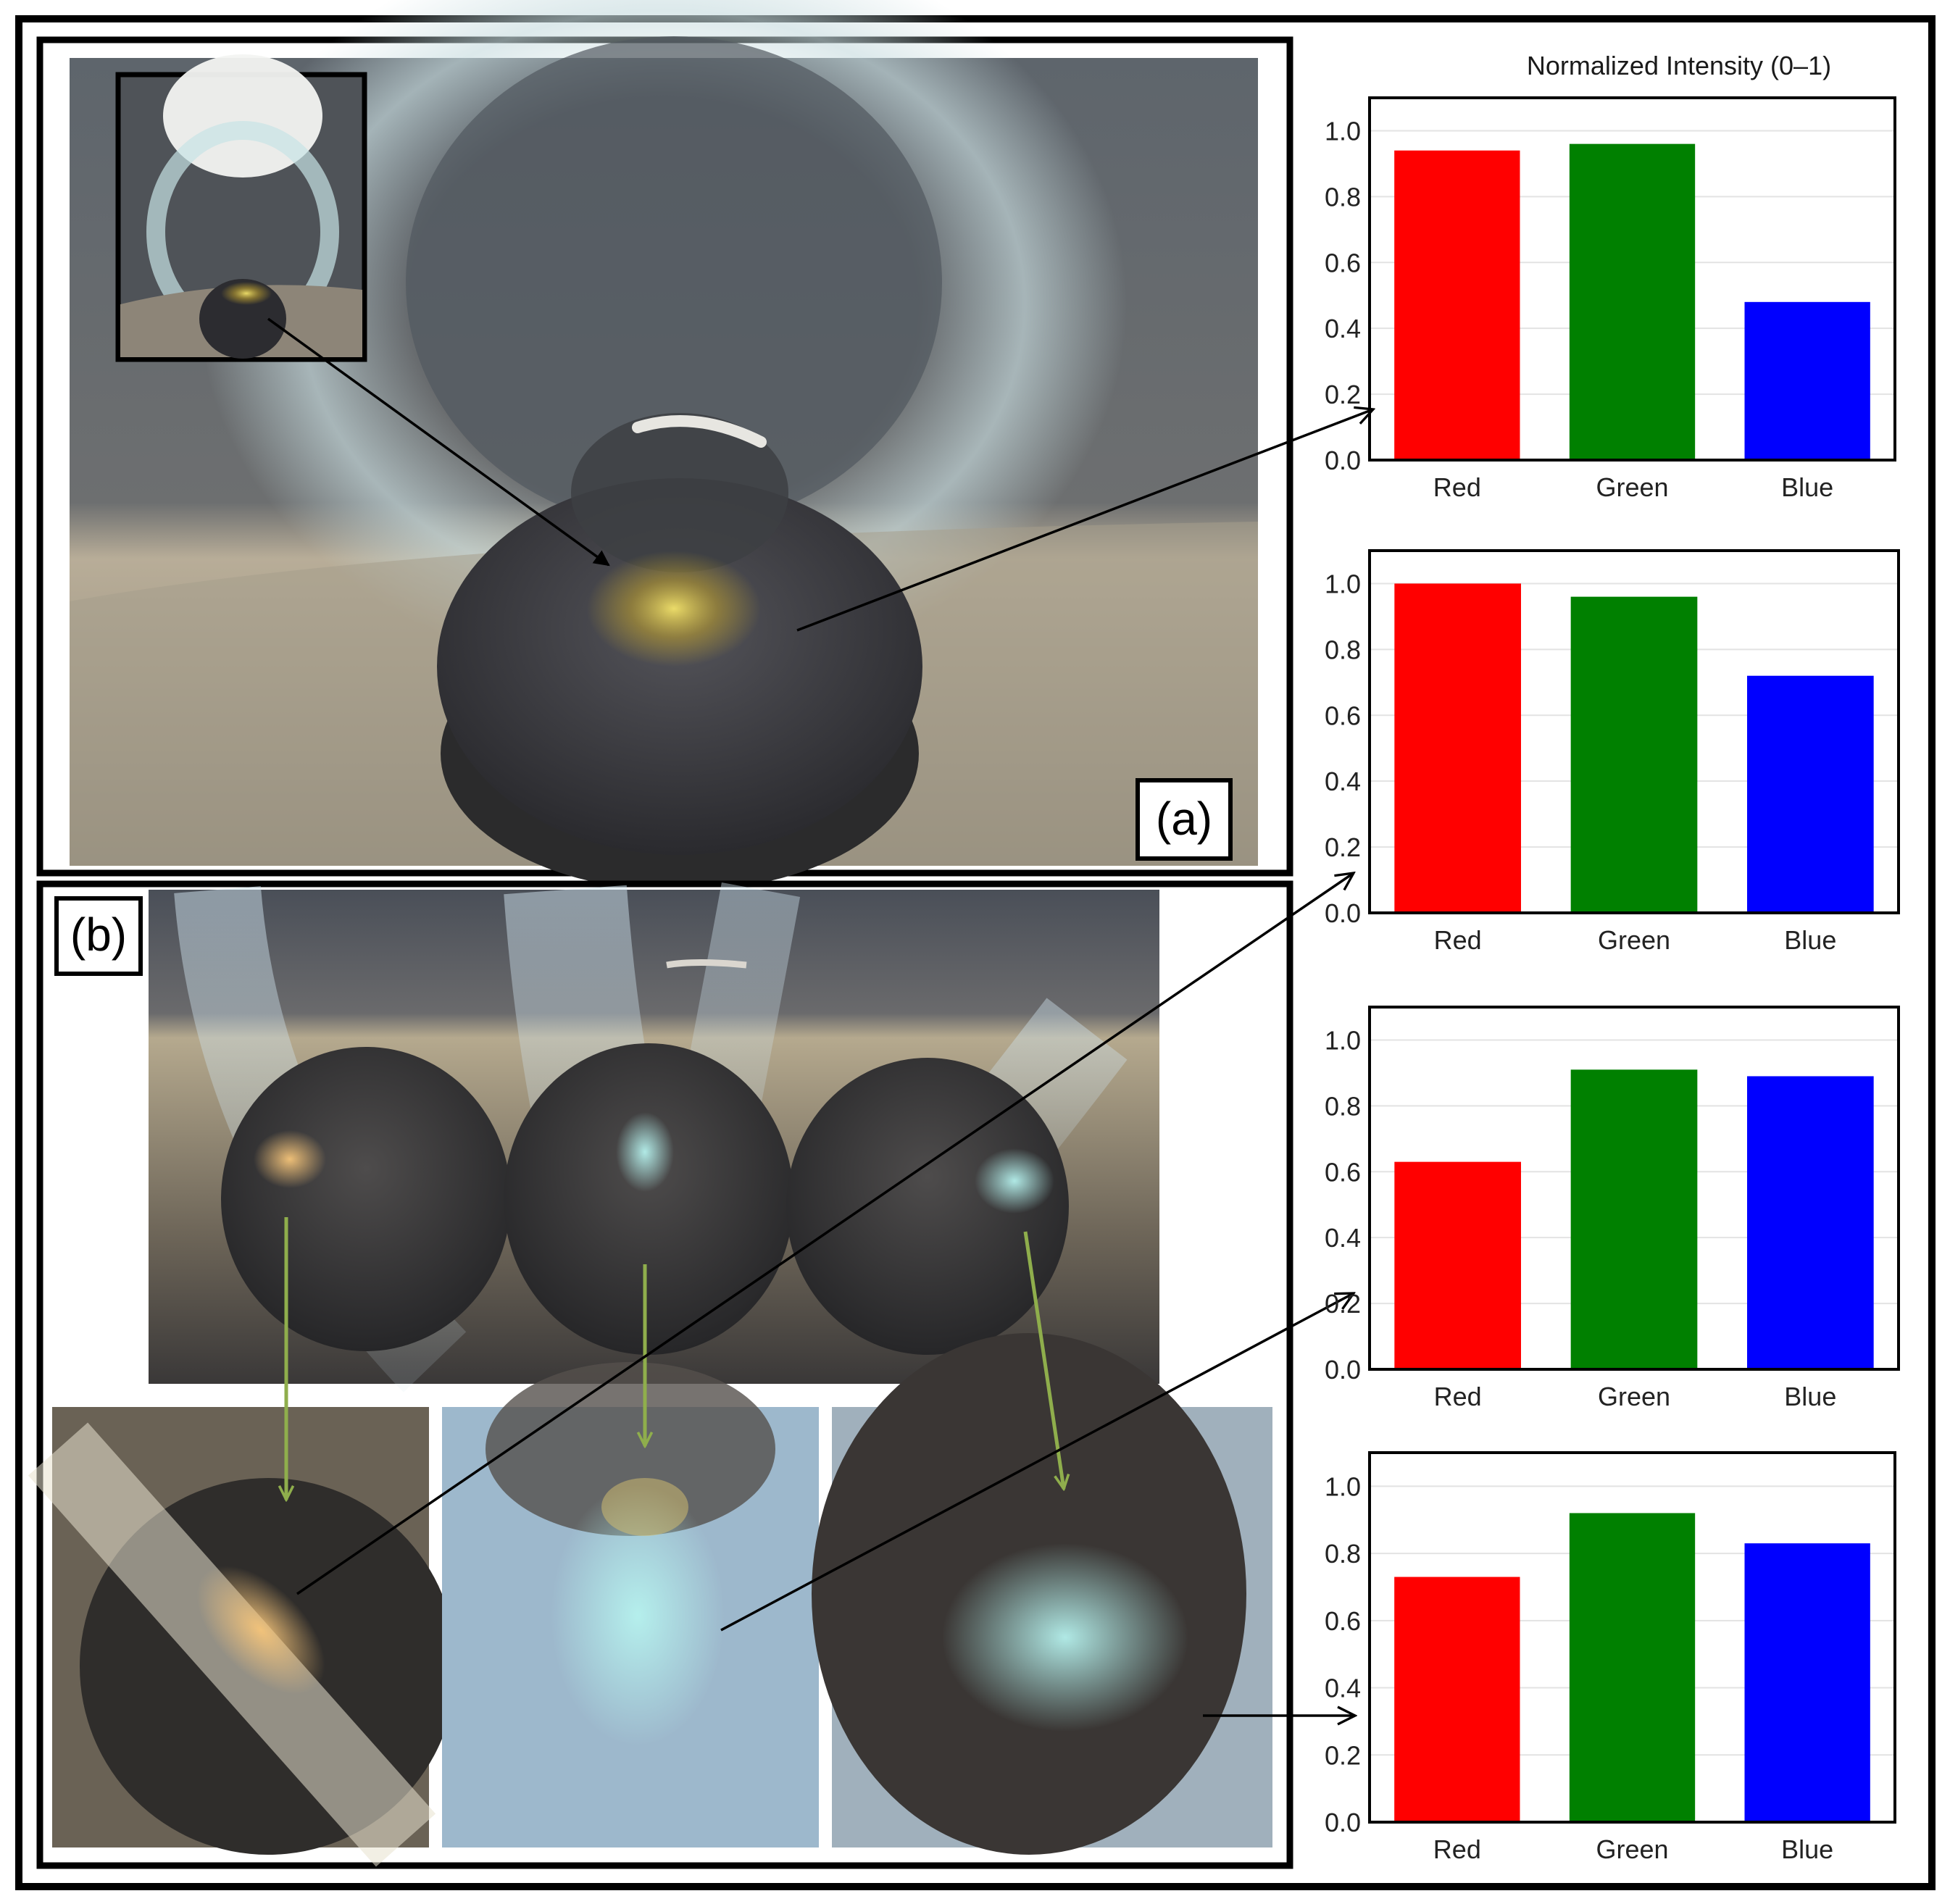  I want to click on panel-b-label-box: (b), so click(98, 936).